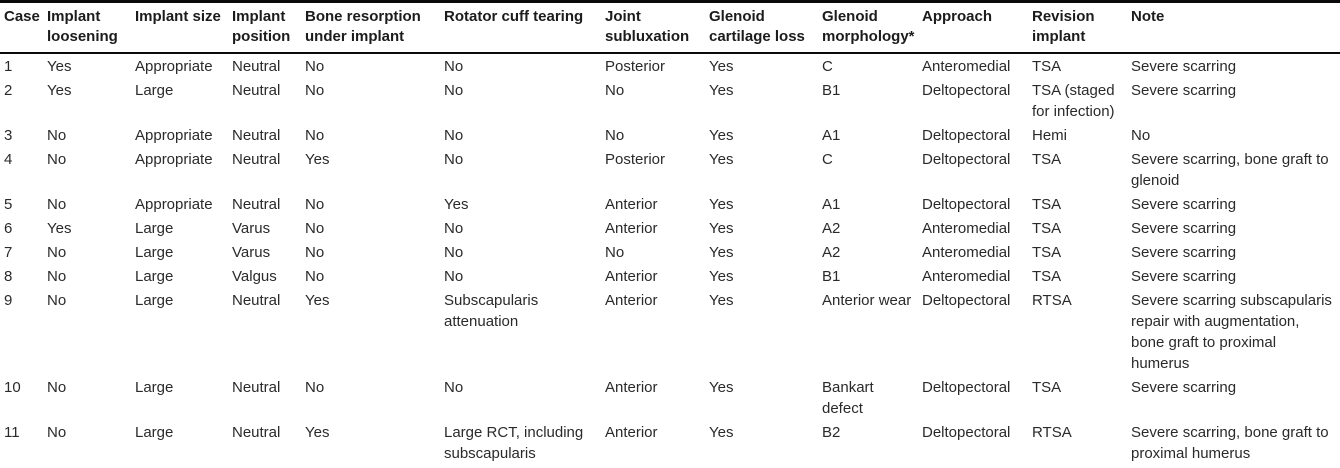 This screenshot has width=1340, height=468. Describe the element at coordinates (8, 252) in the screenshot. I see `table-cell: 7` at that location.